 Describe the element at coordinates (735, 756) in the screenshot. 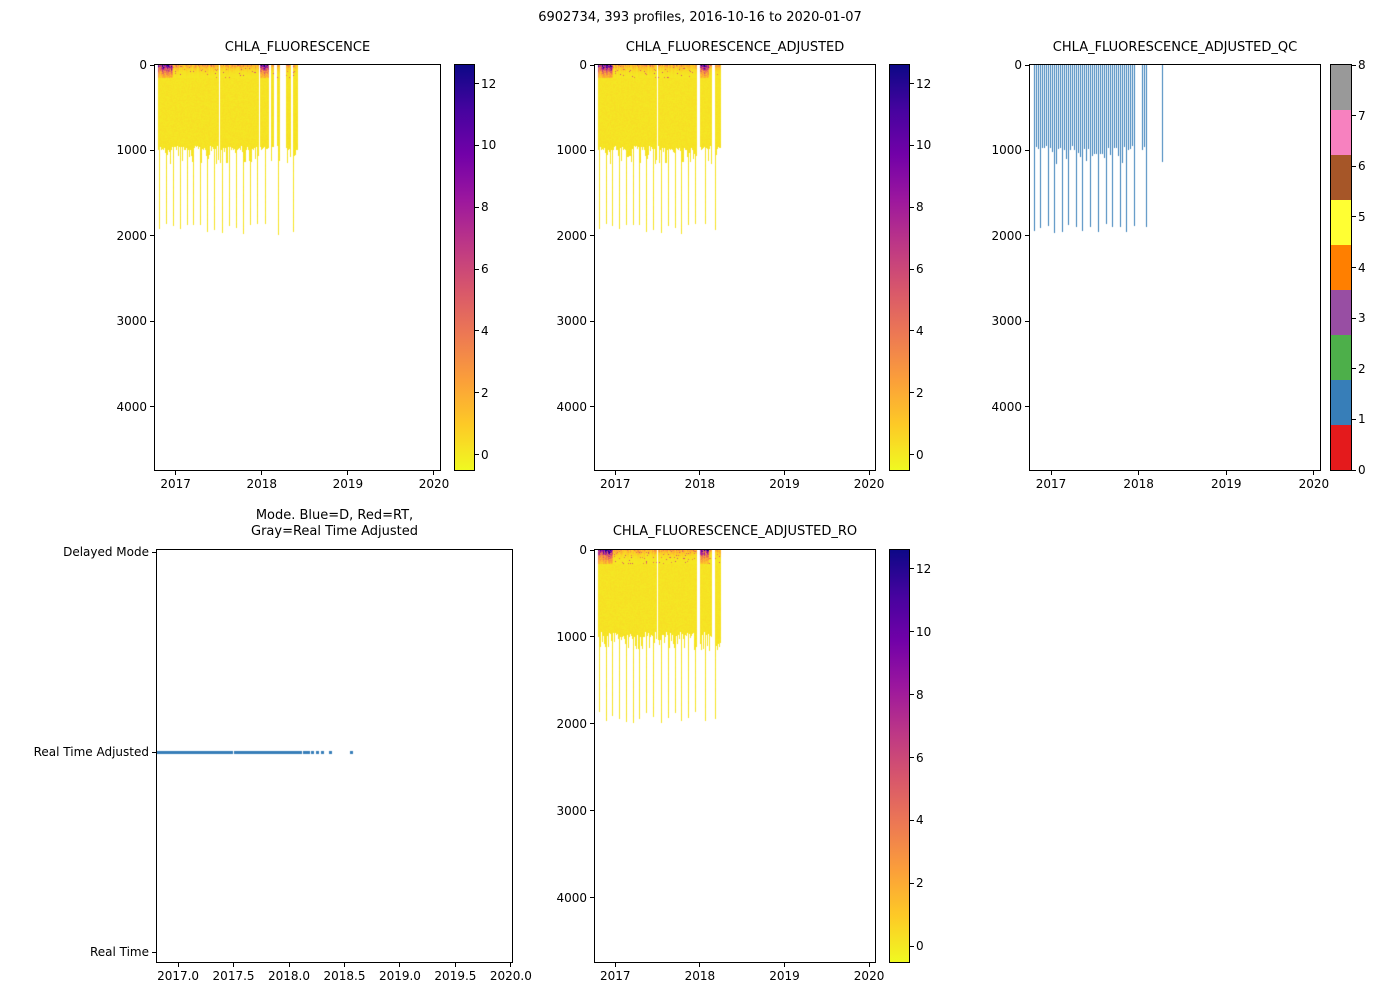

I see `axes-chla-fluorescence-adjusted-ro` at that location.